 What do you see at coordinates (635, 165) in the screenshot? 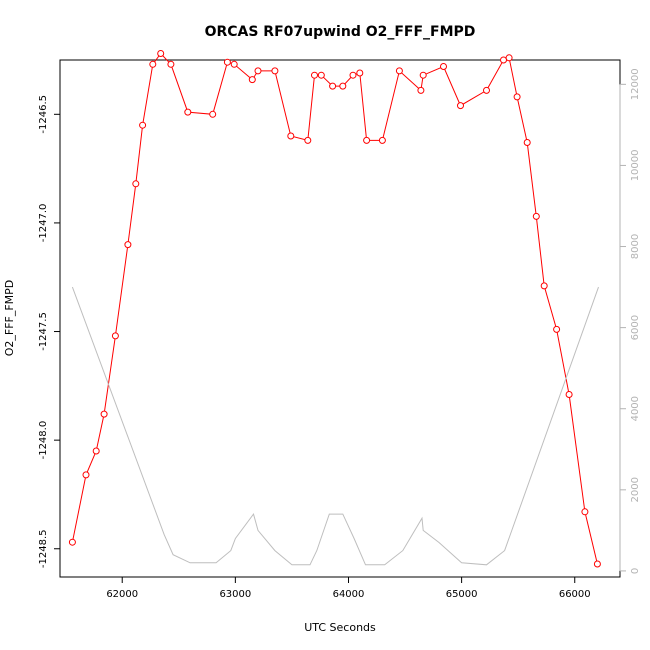
I see `y2-tick-label: 10000` at bounding box center [635, 165].